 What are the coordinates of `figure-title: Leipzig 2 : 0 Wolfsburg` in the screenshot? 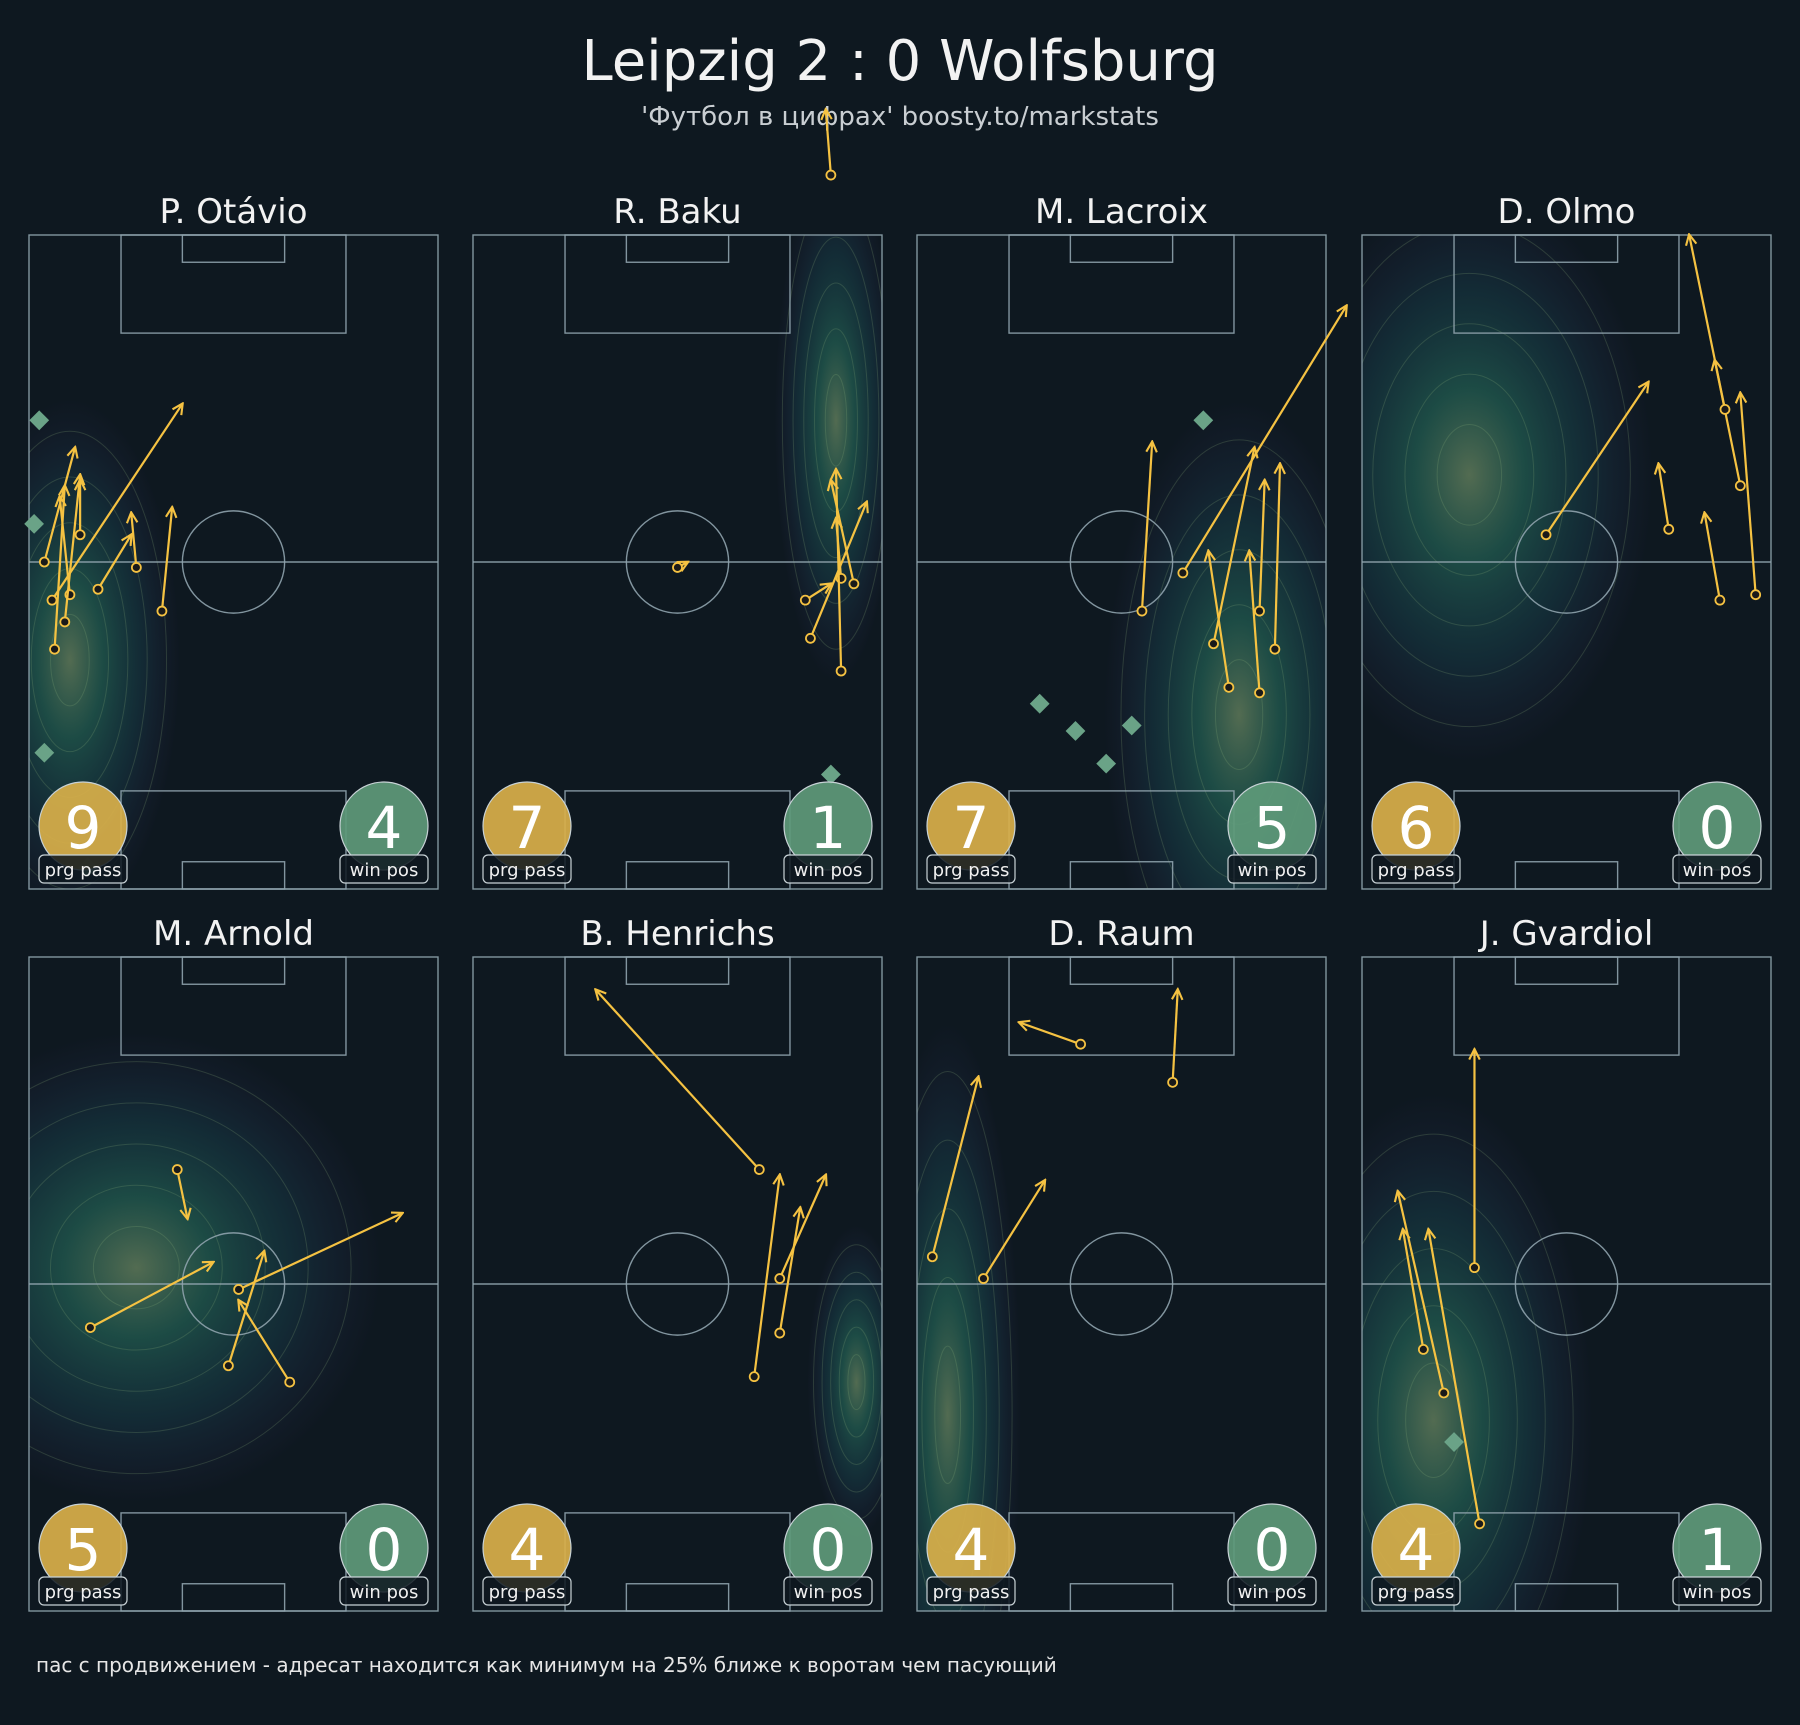 It's located at (899, 61).